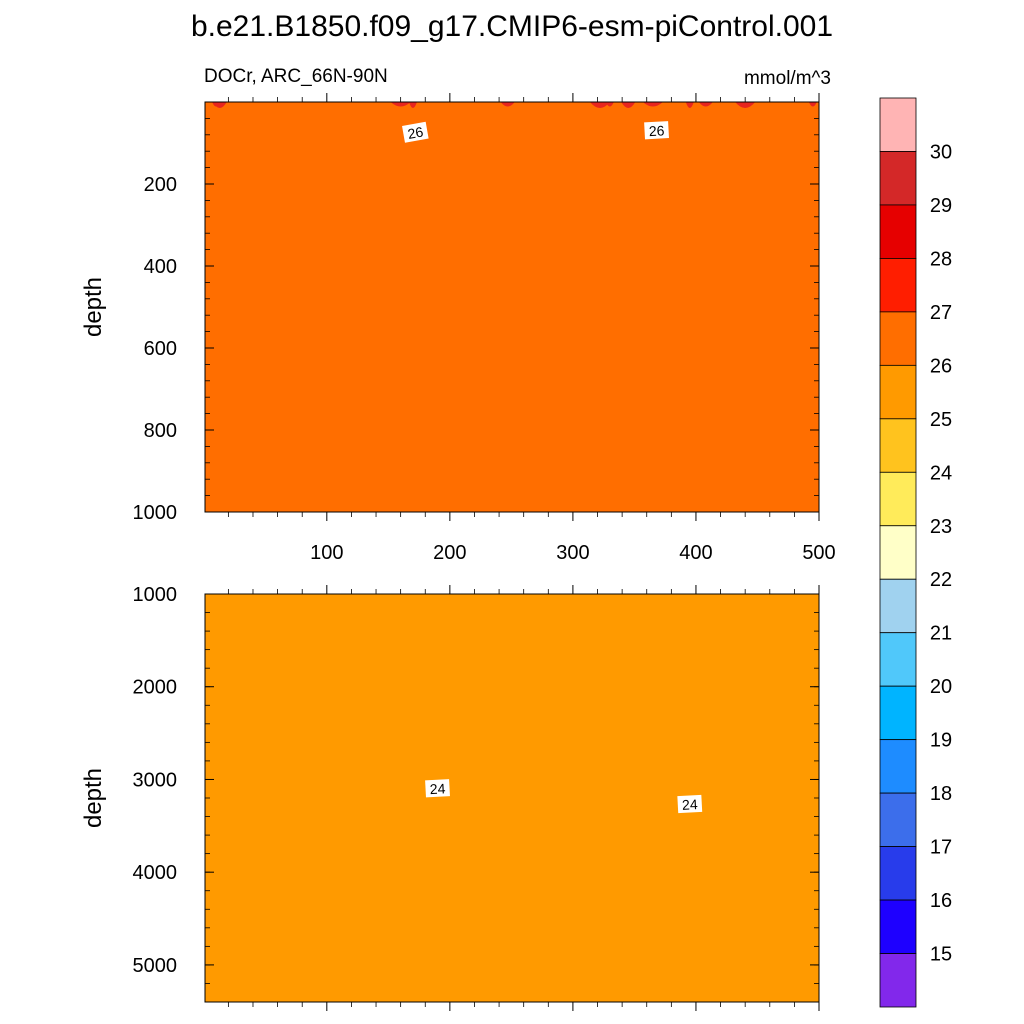 The width and height of the screenshot is (1024, 1024). I want to click on y-tick-label: 400, so click(160, 267).